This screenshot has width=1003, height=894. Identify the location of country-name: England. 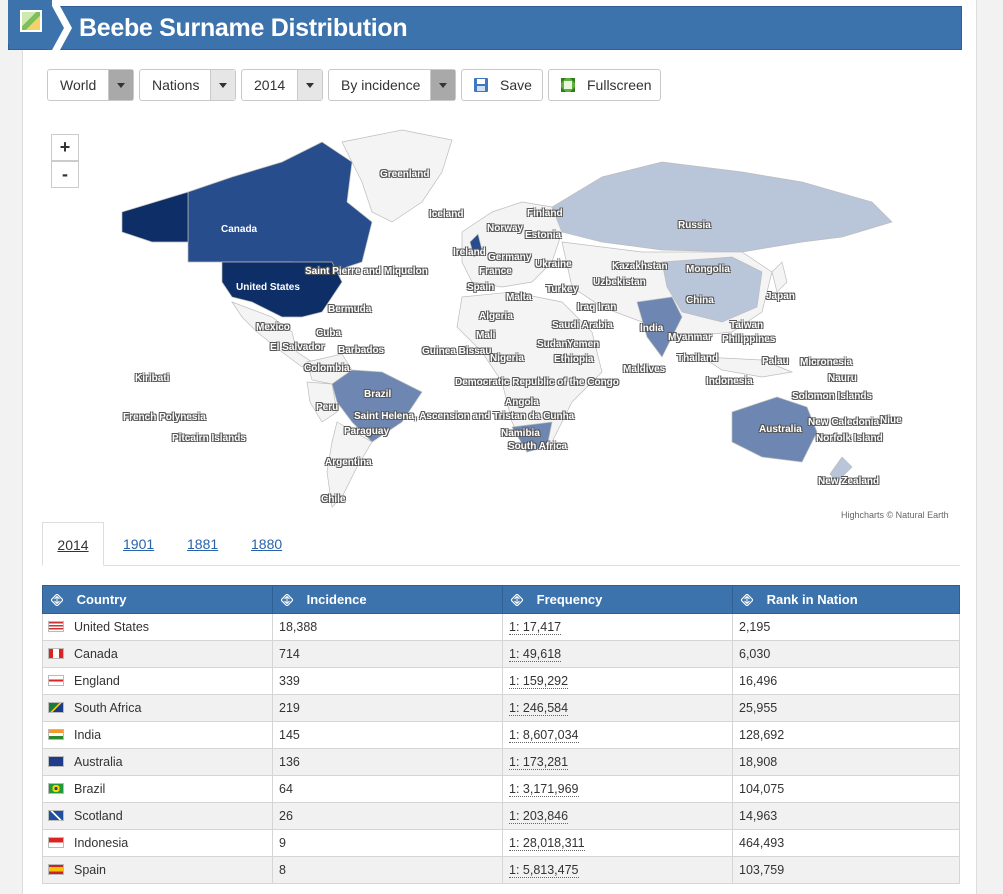
(97, 681).